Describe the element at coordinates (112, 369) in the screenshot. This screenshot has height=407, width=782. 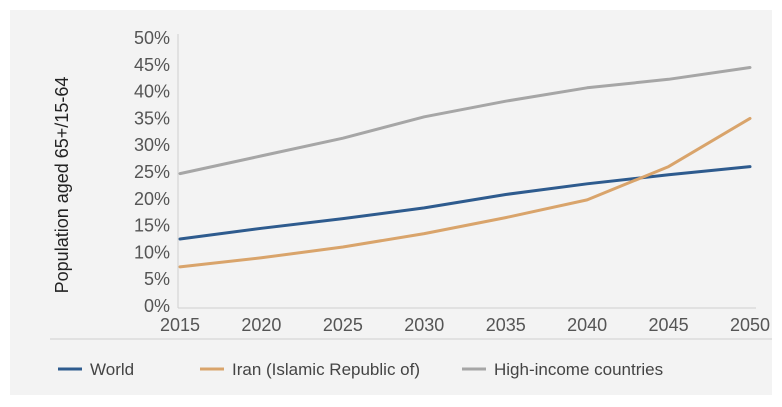
I see `legend-label: World` at that location.